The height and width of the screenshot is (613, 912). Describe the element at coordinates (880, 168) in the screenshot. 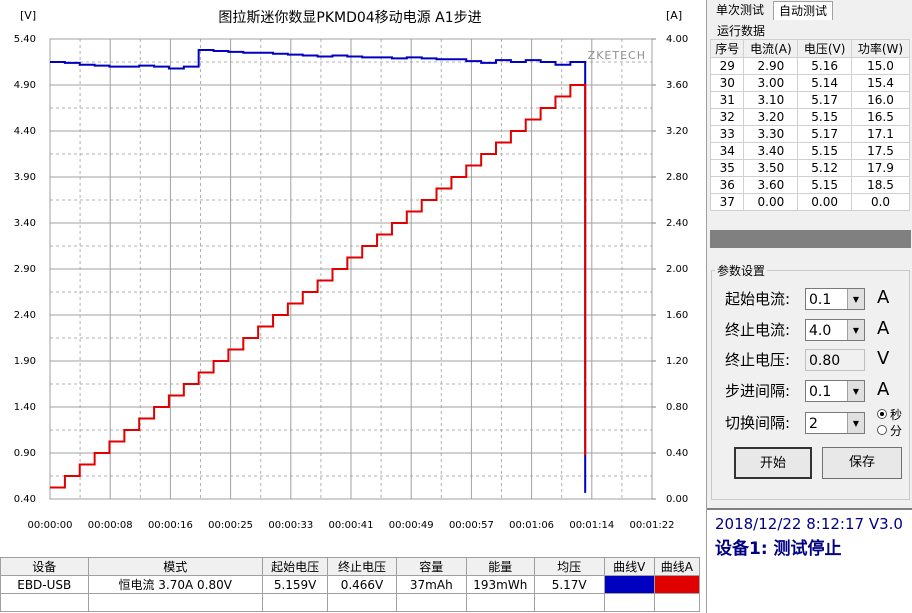

I see `running-cell: 17.9` at that location.